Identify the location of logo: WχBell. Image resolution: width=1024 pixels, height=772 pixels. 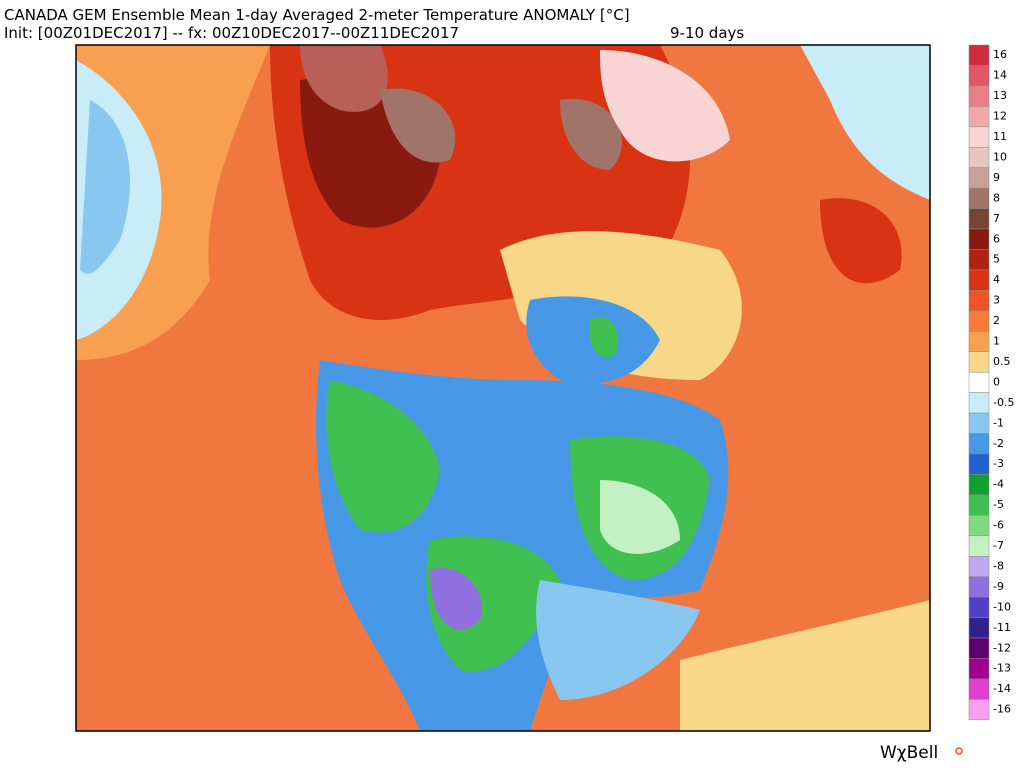
(909, 753).